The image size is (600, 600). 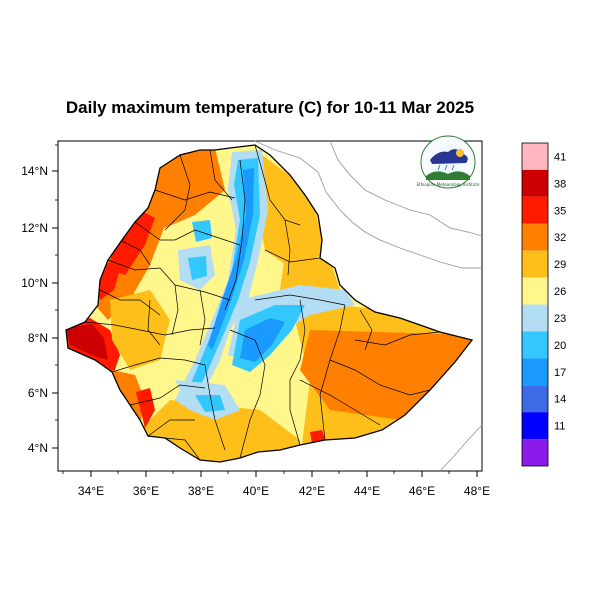 I want to click on hills-icon, so click(x=448, y=175).